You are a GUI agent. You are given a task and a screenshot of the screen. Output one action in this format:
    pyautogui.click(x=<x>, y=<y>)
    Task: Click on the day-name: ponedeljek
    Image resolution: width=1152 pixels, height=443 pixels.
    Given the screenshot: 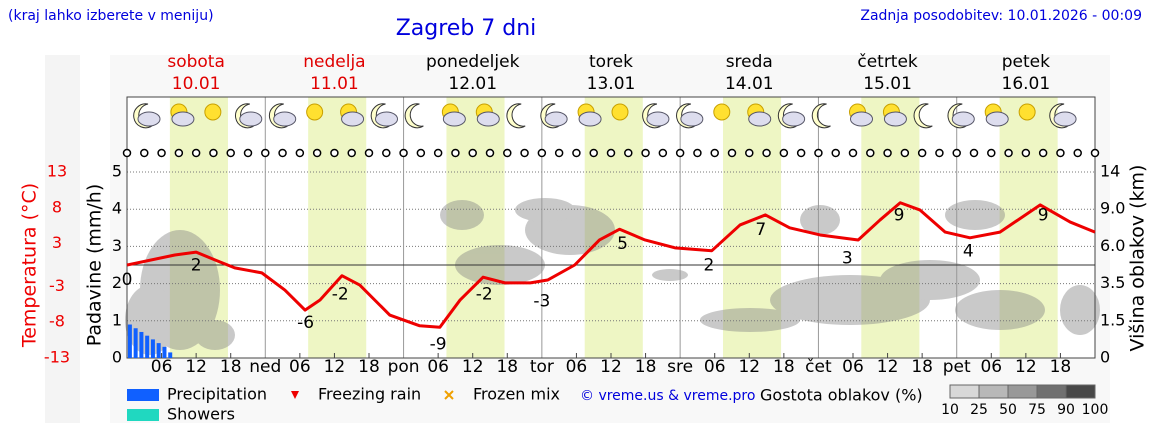 What is the action you would take?
    pyautogui.click(x=473, y=62)
    